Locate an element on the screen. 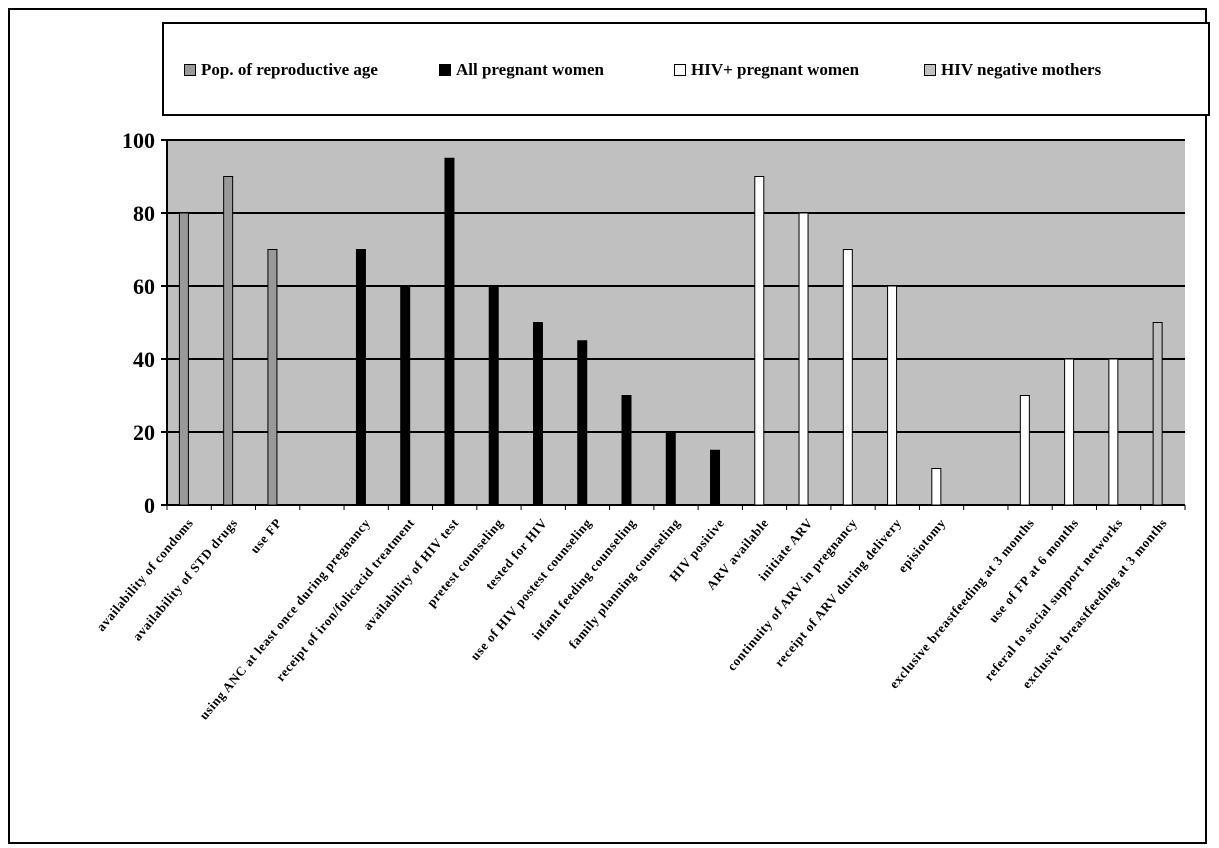 This screenshot has width=1219, height=848. legend-label: HIV negative mothers is located at coordinates (1021, 69).